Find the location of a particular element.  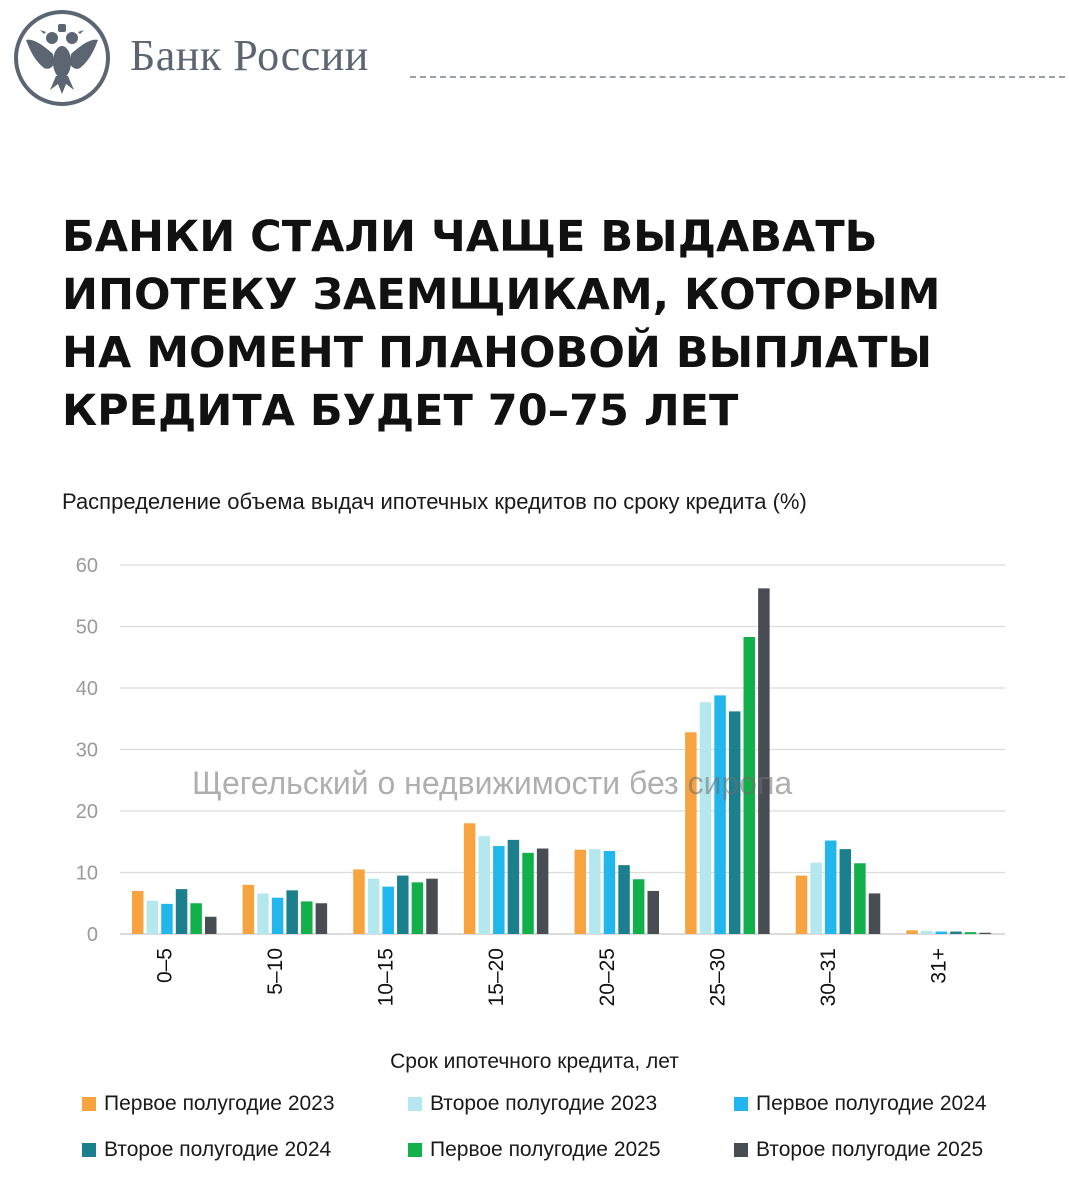

header-divider is located at coordinates (737, 77).